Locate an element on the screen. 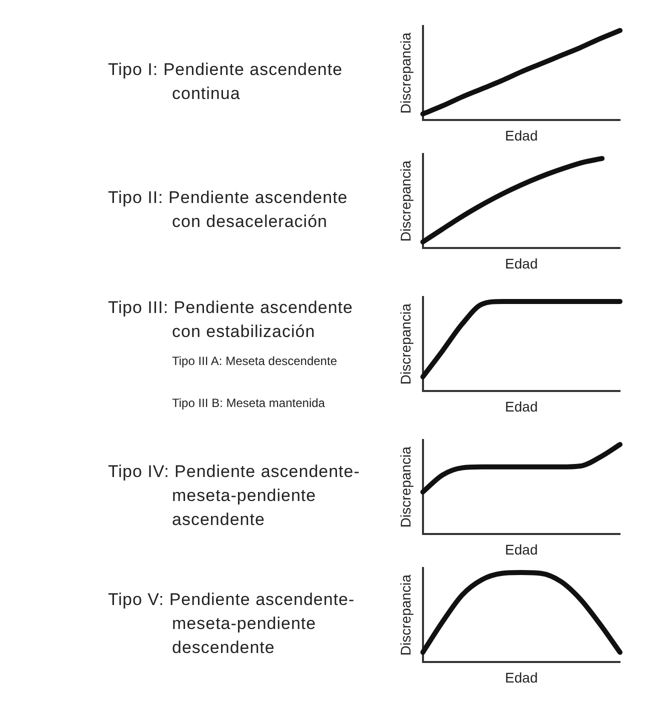  text: Tipo III A: Meseta descendente is located at coordinates (255, 361).